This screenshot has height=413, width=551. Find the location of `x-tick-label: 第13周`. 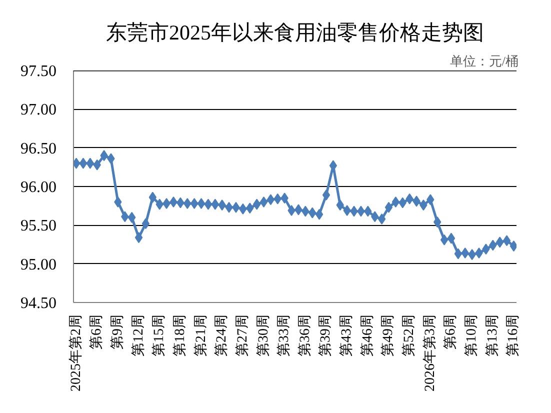

x-tick-label: 第13周 is located at coordinates (492, 335).